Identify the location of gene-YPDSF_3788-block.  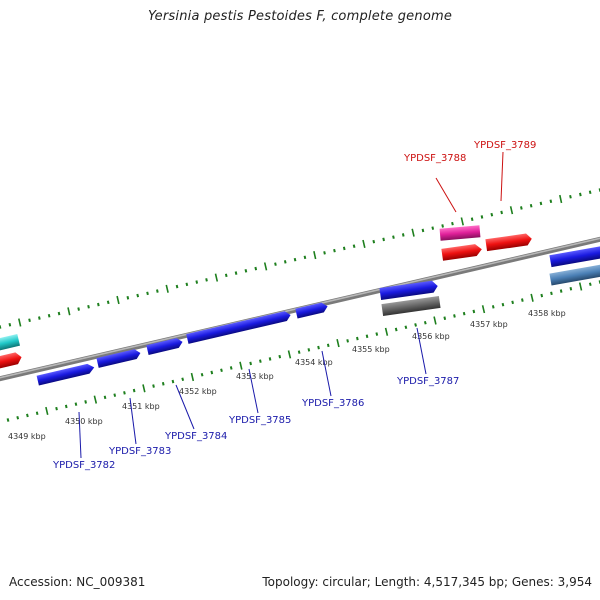
(460, 233).